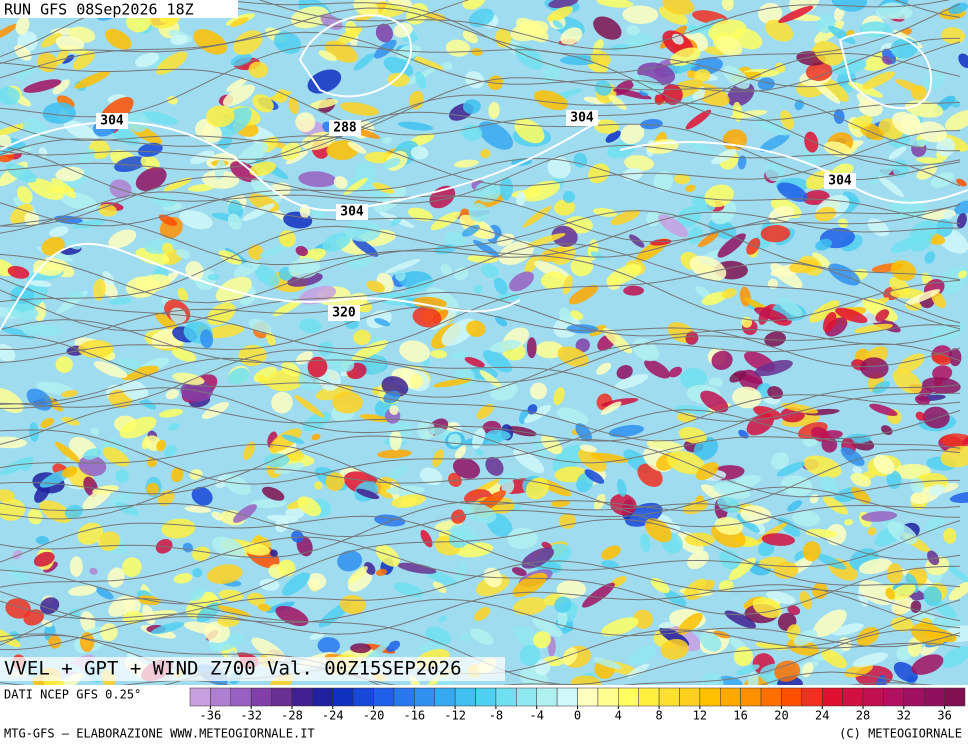  What do you see at coordinates (374, 716) in the screenshot?
I see `colorbar-tick-label: -20` at bounding box center [374, 716].